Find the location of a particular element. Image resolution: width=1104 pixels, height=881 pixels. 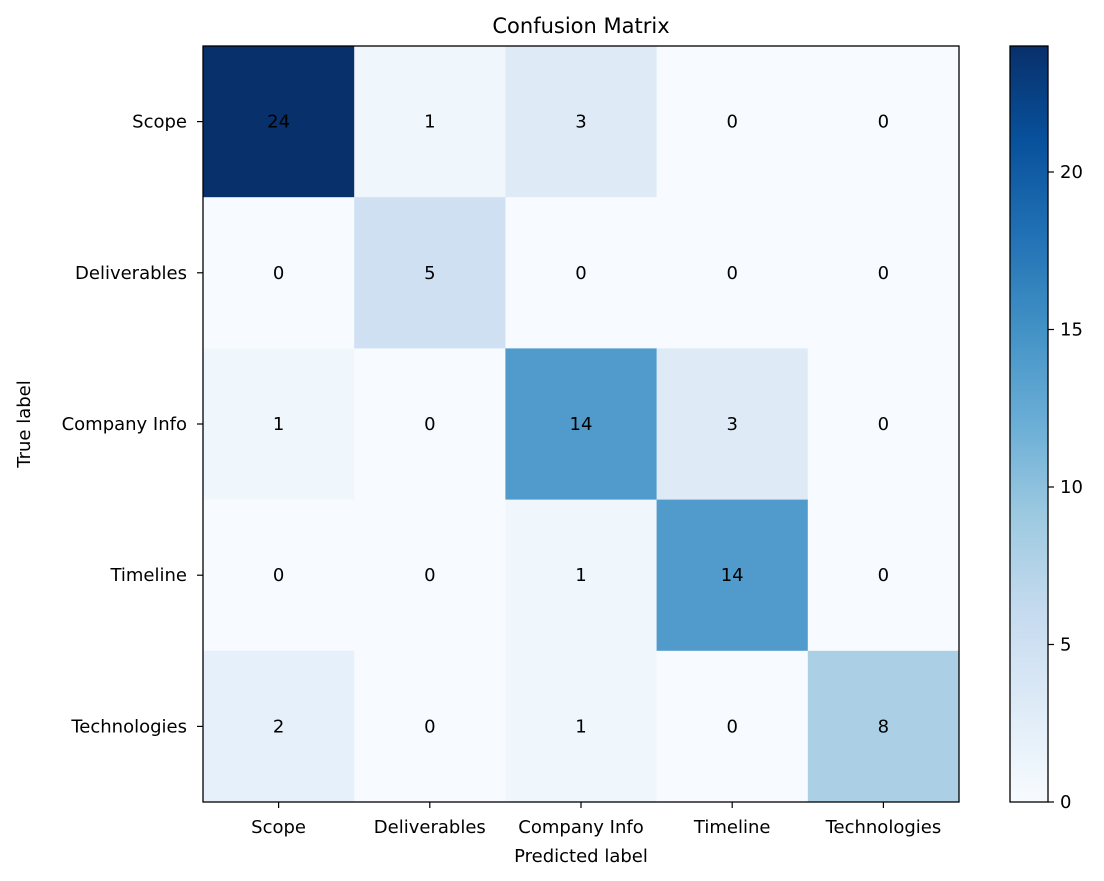

colorbar-tick-label: 10 is located at coordinates (1071, 487).